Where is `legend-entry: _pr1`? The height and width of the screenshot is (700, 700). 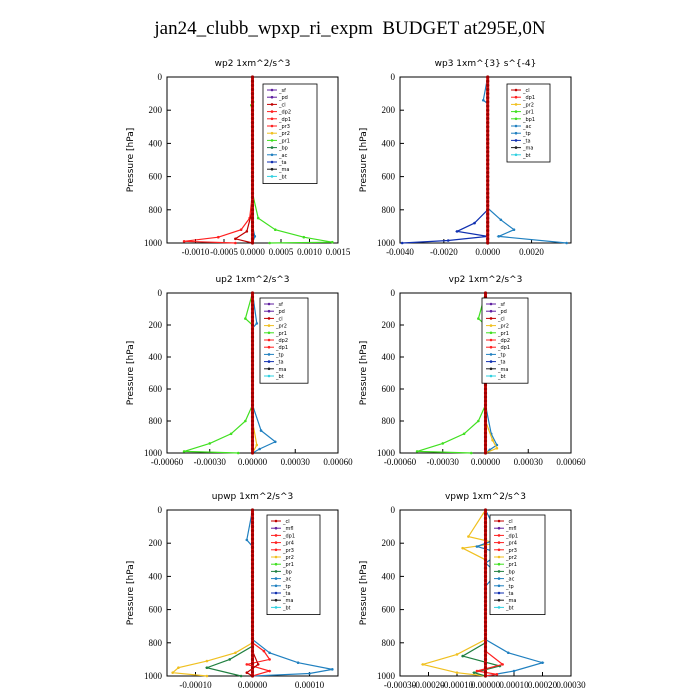
legend-entry: _pr1 is located at coordinates (503, 334).